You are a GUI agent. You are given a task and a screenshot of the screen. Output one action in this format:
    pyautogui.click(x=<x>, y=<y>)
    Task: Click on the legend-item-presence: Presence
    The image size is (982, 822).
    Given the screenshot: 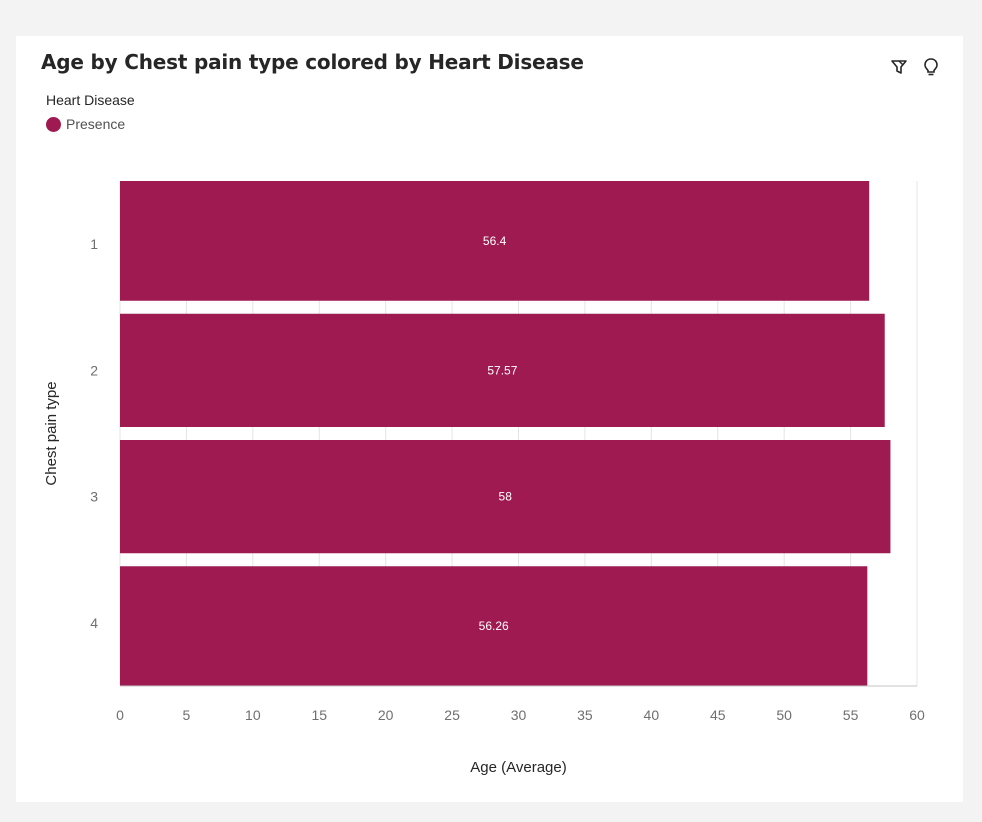 What is the action you would take?
    pyautogui.click(x=85, y=124)
    